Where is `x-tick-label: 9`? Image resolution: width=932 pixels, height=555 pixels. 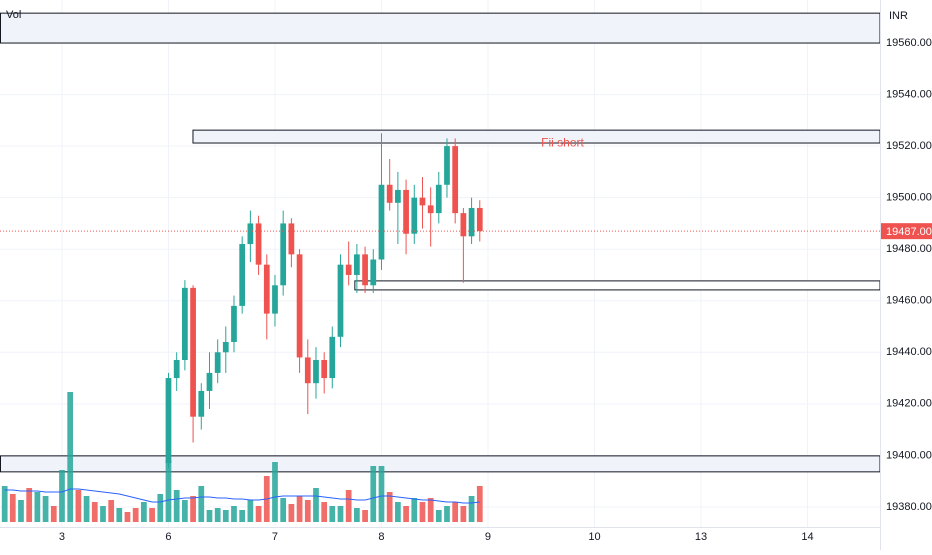 x-tick-label: 9 is located at coordinates (488, 537).